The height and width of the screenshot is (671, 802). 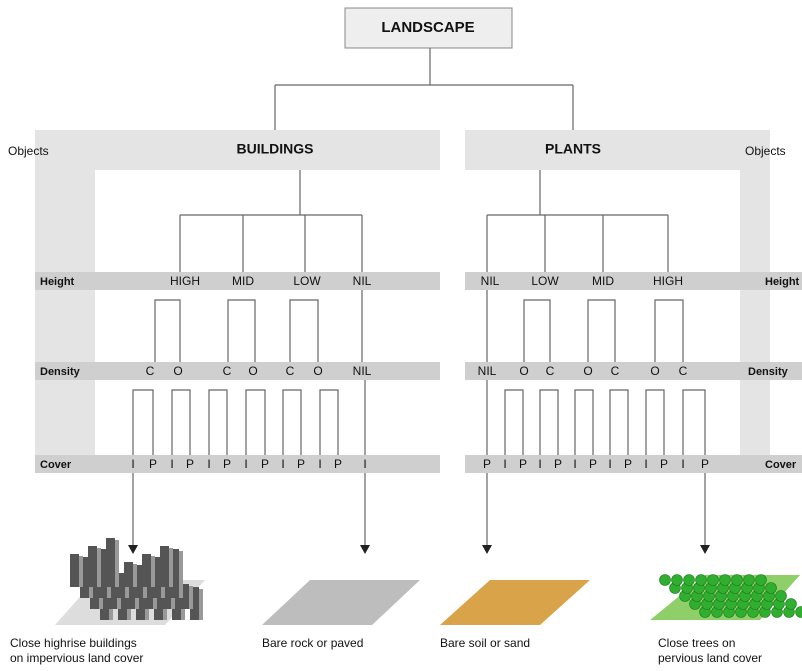 I want to click on title-box, so click(x=428, y=28).